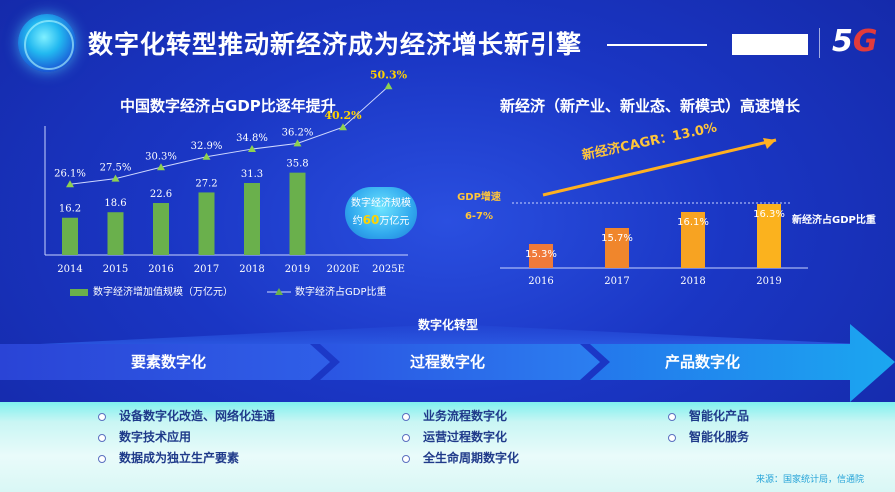 The height and width of the screenshot is (492, 895). Describe the element at coordinates (381, 213) in the screenshot. I see `scale-annotation: 数字经济规模 约60万亿元` at that location.